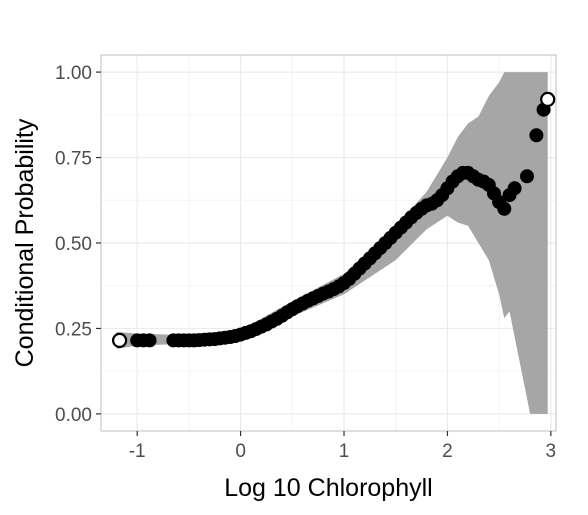 Image resolution: width=588 pixels, height=515 pixels. What do you see at coordinates (344, 451) in the screenshot?
I see `x-tick-label: 1` at bounding box center [344, 451].